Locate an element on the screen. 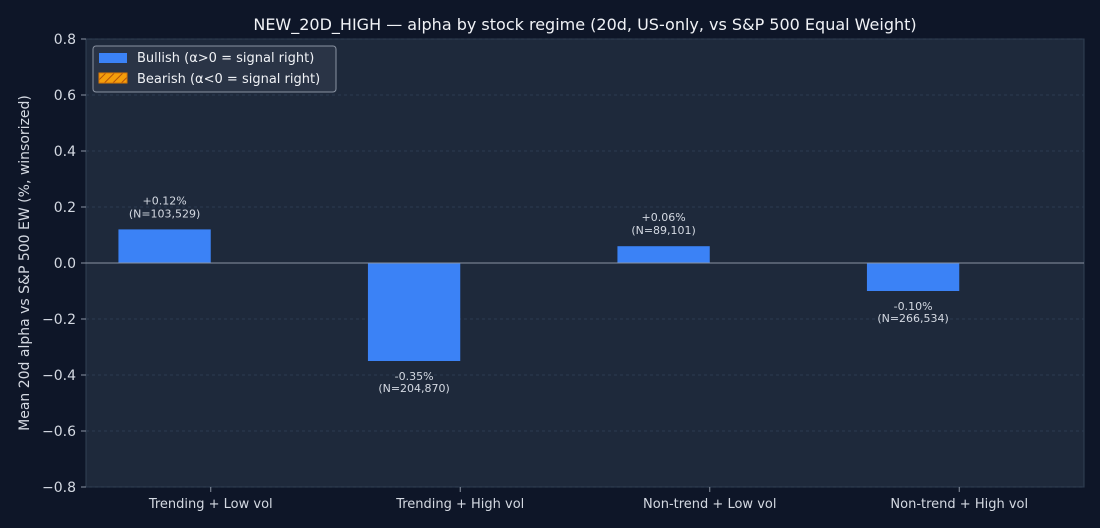 This screenshot has height=528, width=1100. y-tick-label: 0.6 is located at coordinates (65, 96).